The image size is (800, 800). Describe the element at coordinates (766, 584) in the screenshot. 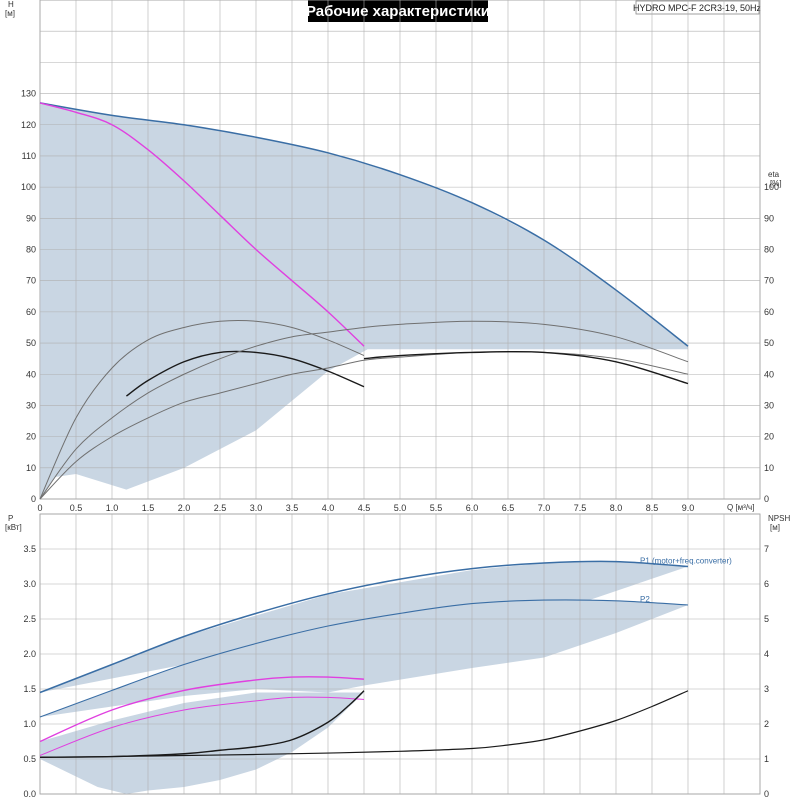

I see `bottom-right-tick-label: 6` at that location.